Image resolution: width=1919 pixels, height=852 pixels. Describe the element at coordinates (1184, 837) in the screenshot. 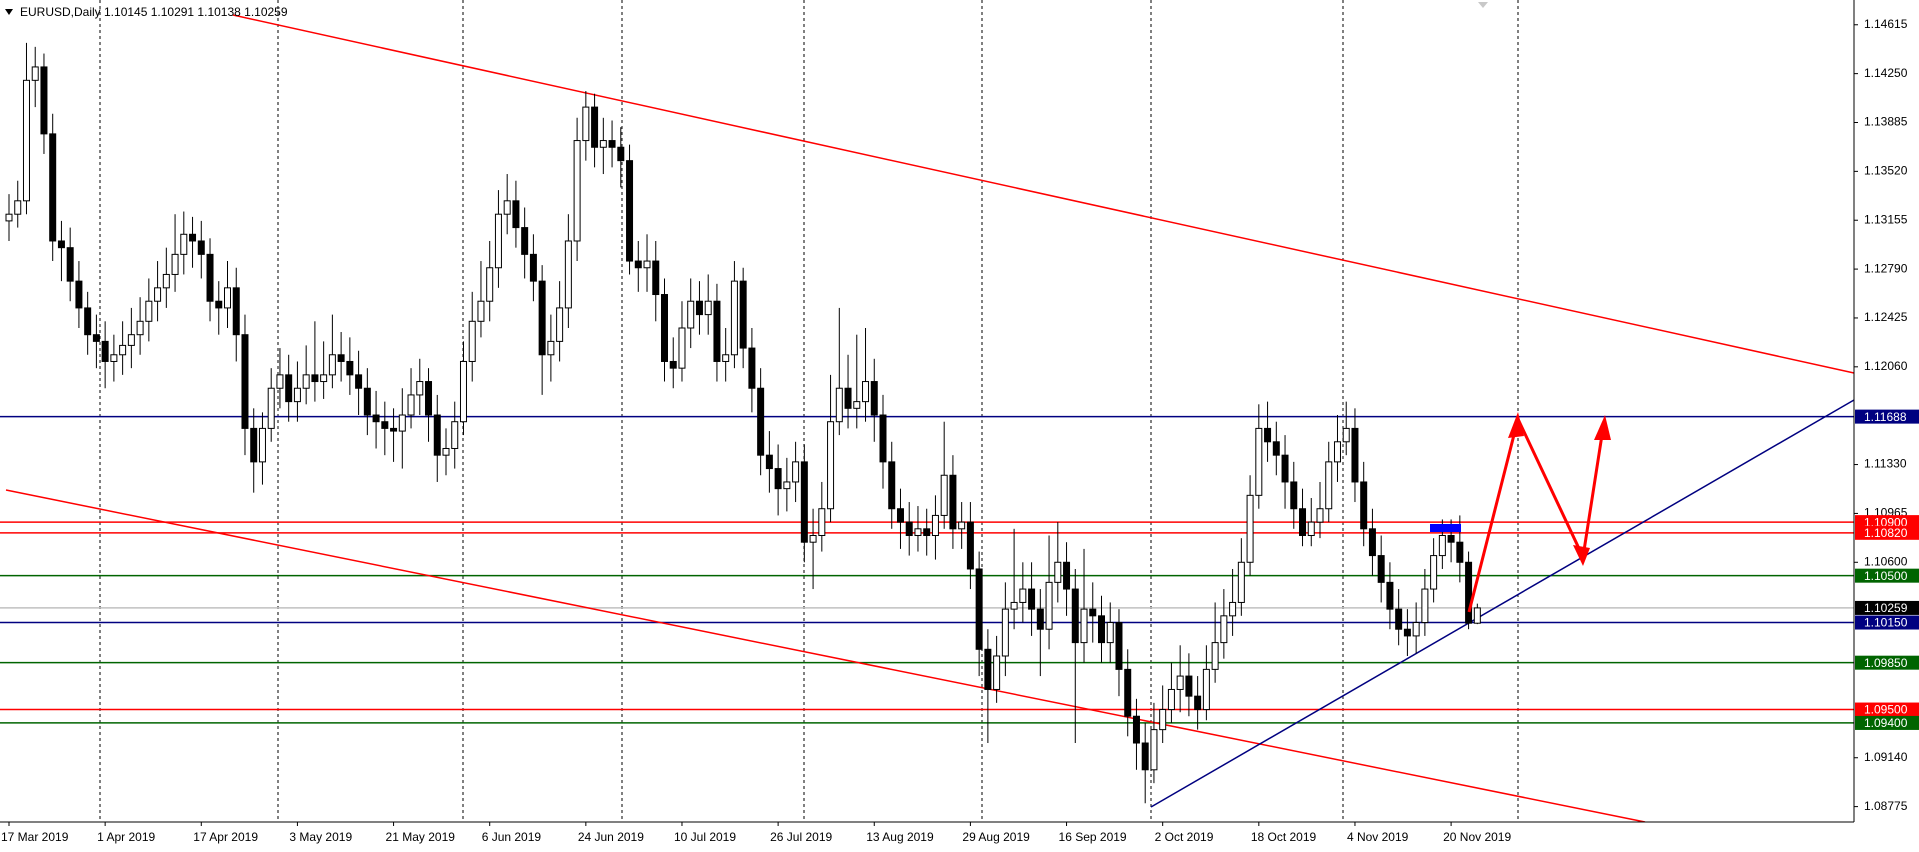

I see `x-tick-label: 2 Oct 2019` at that location.